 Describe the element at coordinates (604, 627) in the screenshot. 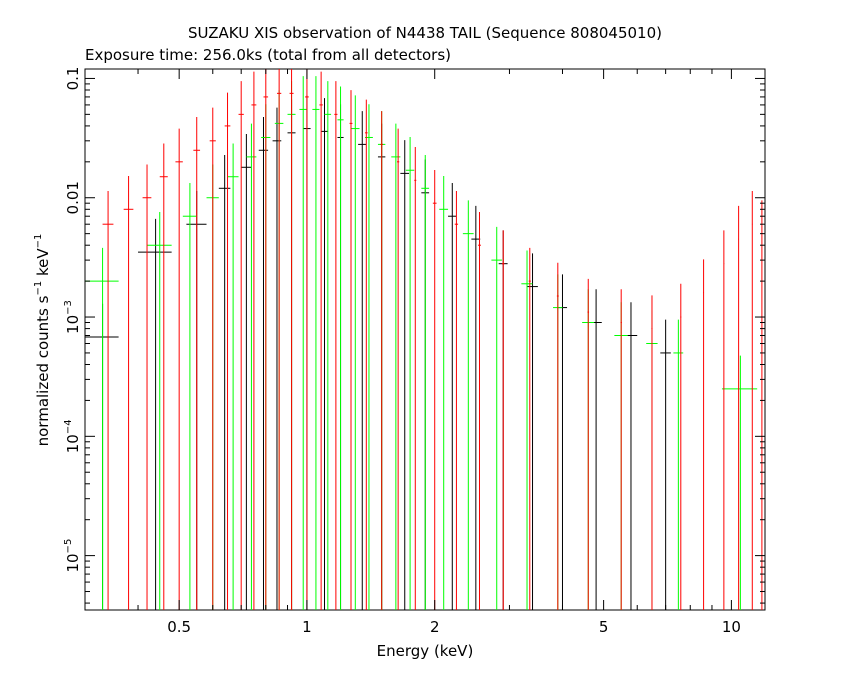

I see `x-tick-label: 5` at that location.